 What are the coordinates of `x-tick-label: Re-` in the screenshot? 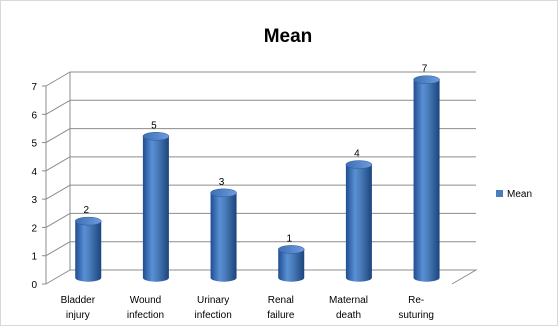 It's located at (416, 300).